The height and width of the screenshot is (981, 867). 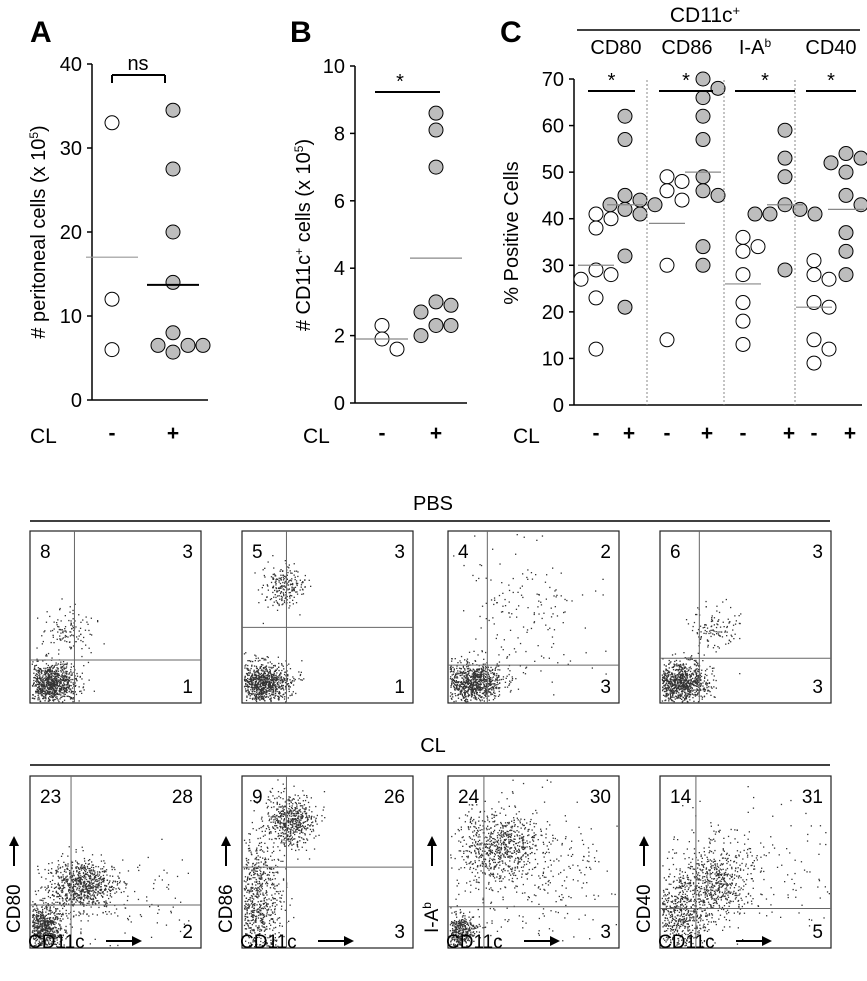 I want to click on panel-c-y-tick-label: 20, so click(x=553, y=313).